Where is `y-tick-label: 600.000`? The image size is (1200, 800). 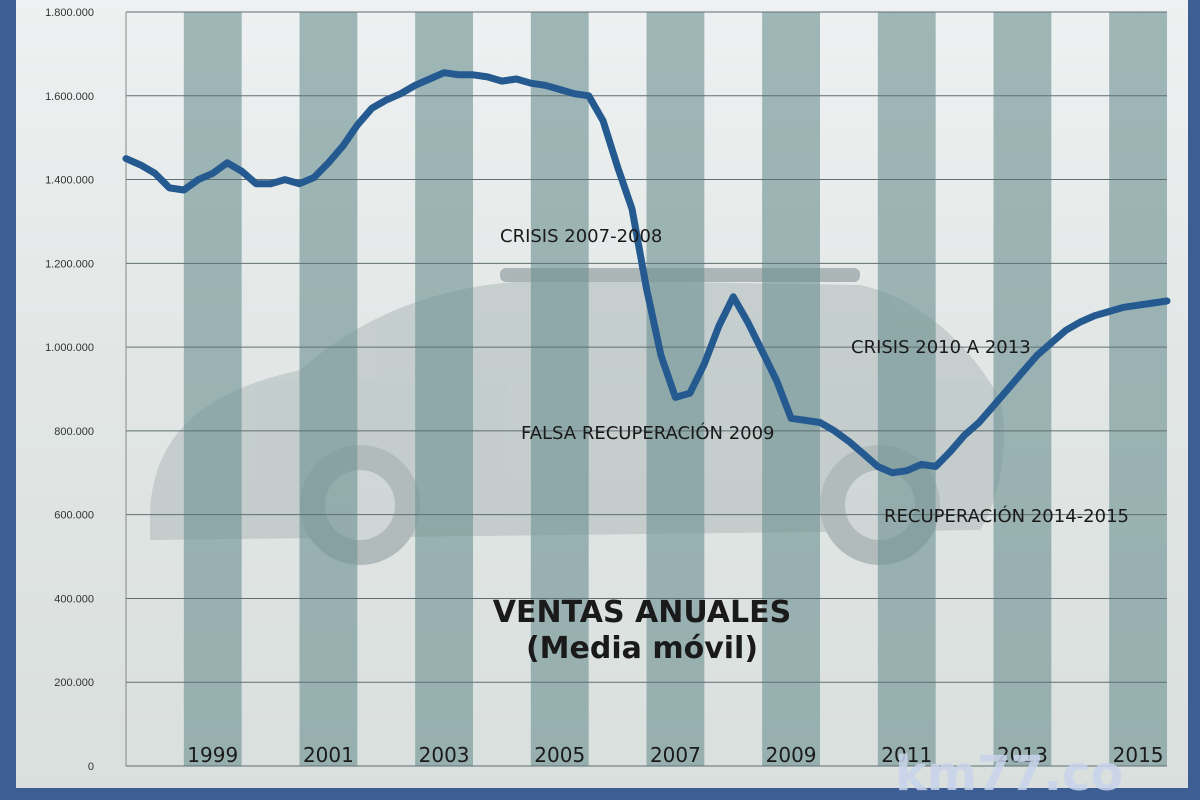
y-tick-label: 600.000 is located at coordinates (74, 516).